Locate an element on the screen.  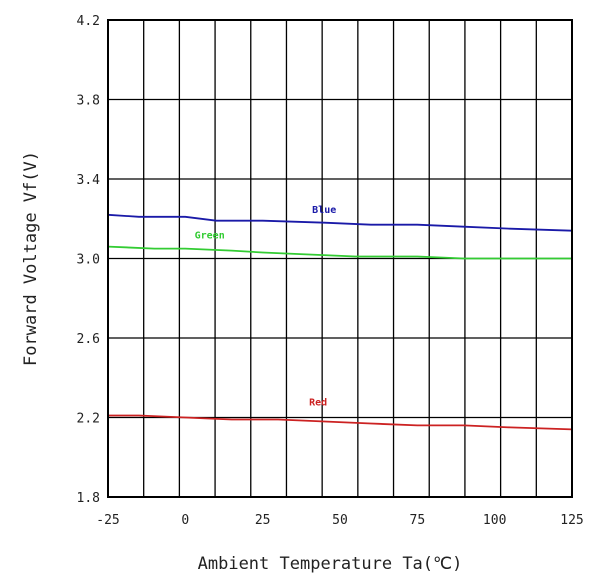
y-tick-label: 1.8 is located at coordinates (88, 498).